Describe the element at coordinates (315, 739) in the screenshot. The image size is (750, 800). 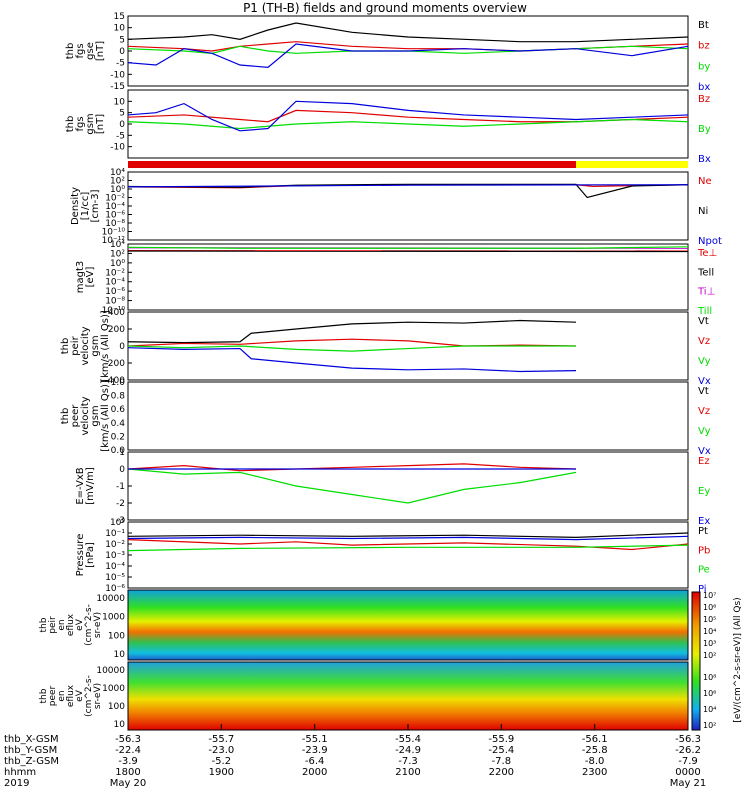
I see `xaxis-value: -55.1` at that location.